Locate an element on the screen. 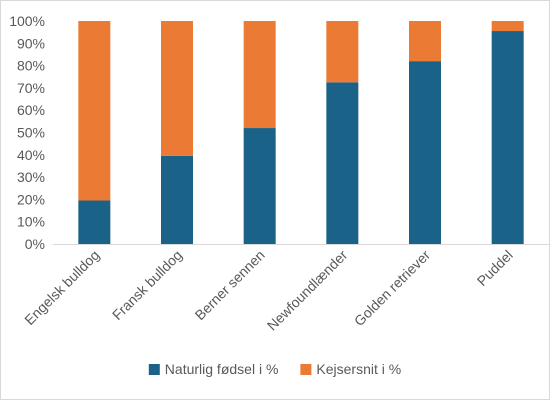  y-tick-label: 100% is located at coordinates (27, 21).